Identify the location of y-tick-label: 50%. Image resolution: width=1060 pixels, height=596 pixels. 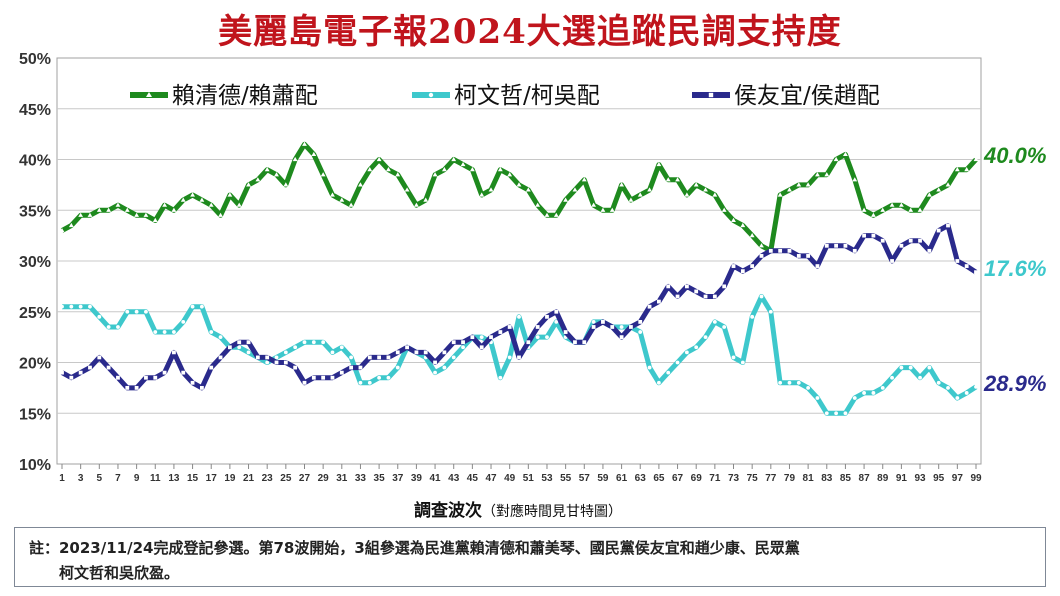
(35, 59).